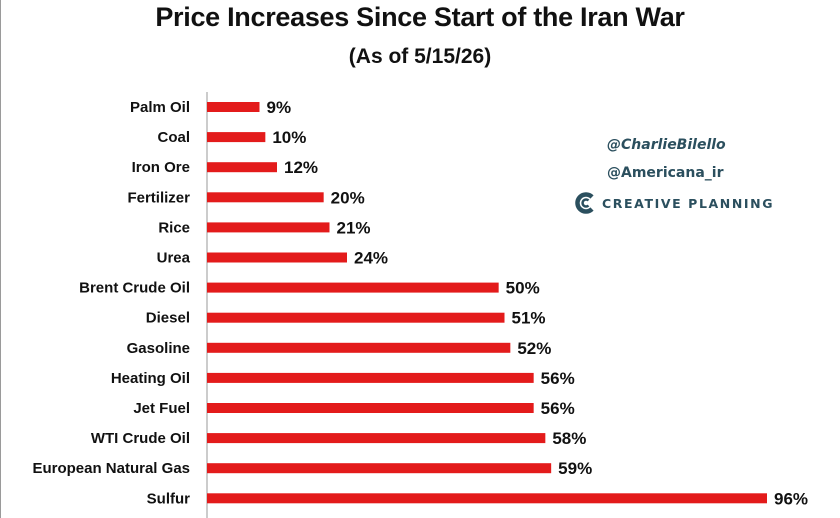 The height and width of the screenshot is (518, 840). I want to click on bar-brent-crude-oil, so click(353, 287).